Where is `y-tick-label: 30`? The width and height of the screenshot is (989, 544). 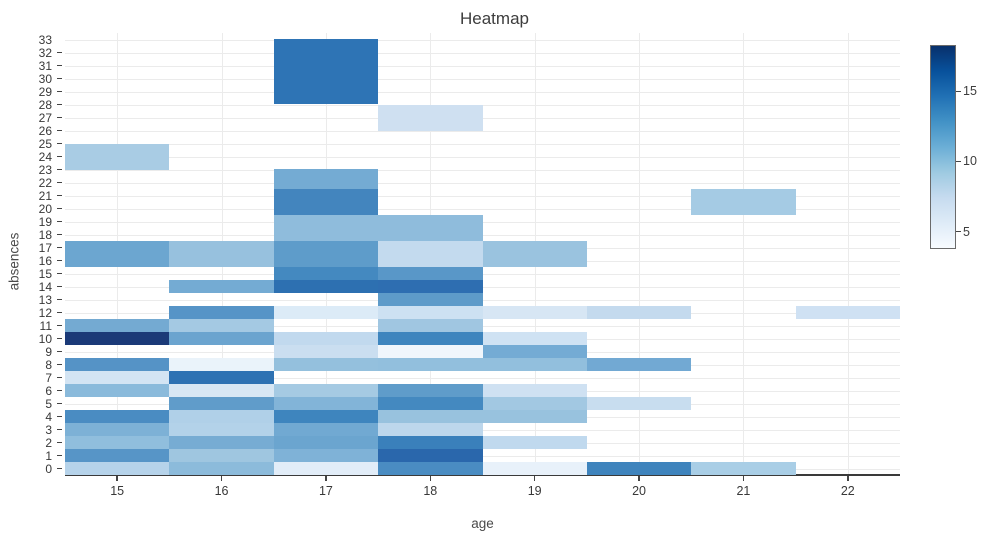 y-tick-label: 30 is located at coordinates (45, 78).